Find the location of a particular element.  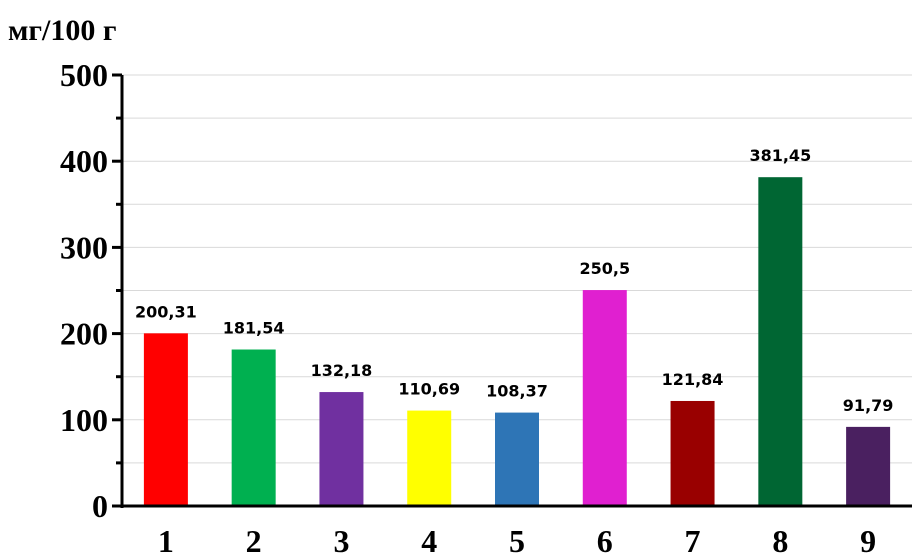

y-tick-label-300: 300 is located at coordinates (84, 247).